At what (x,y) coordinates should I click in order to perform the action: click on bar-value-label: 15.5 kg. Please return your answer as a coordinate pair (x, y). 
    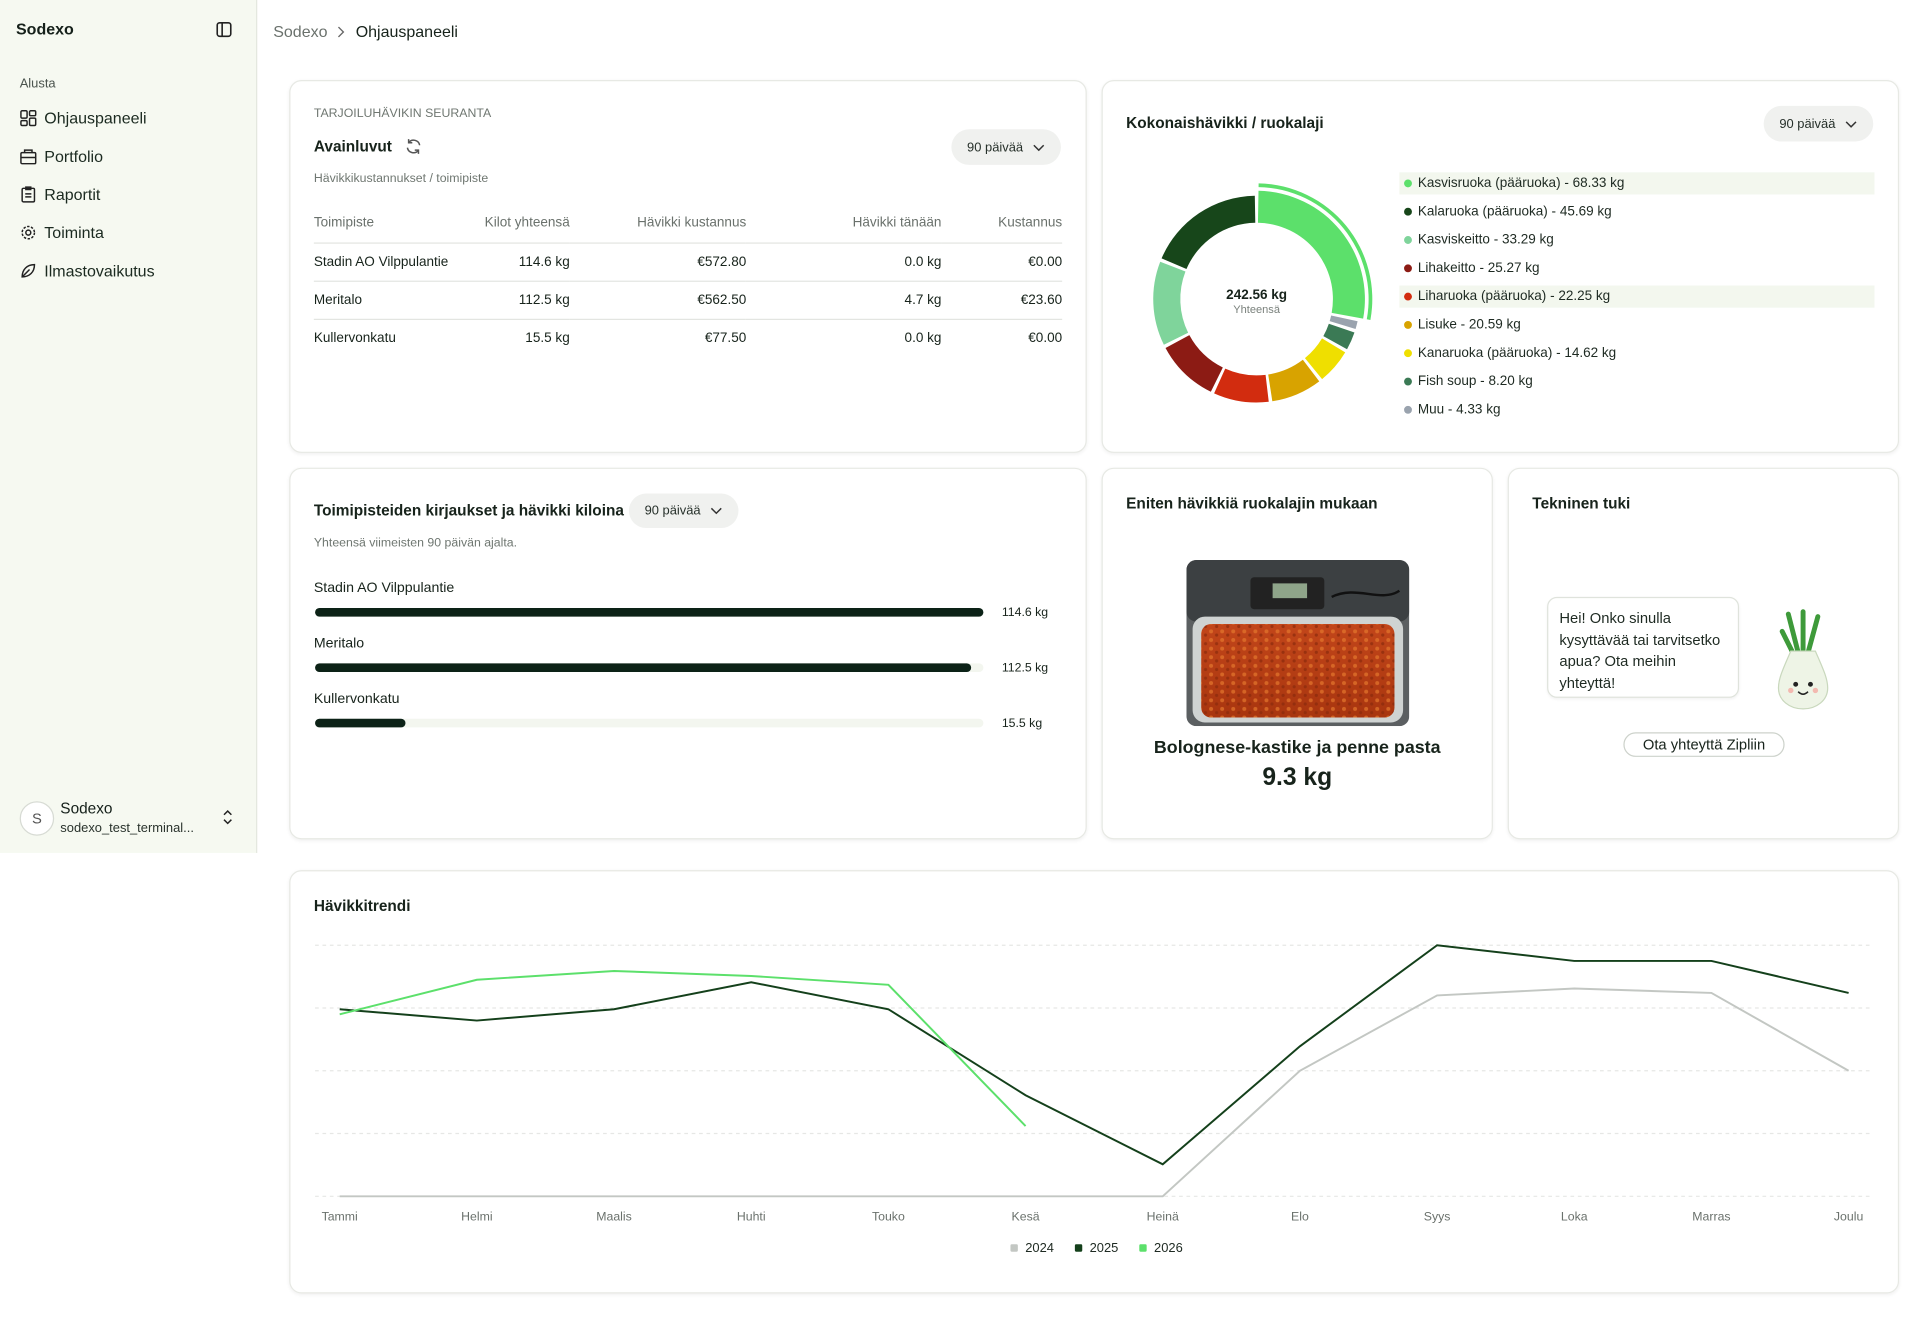
    Looking at the image, I should click on (1022, 723).